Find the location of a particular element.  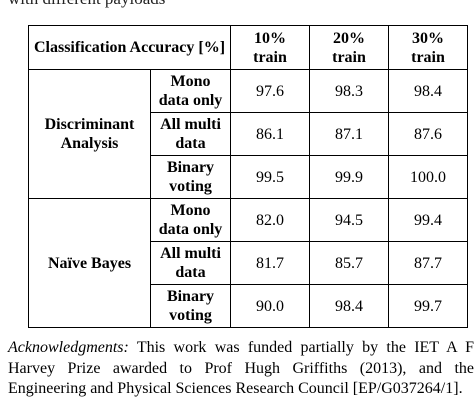

header-col-30-train: 30% train is located at coordinates (428, 47).